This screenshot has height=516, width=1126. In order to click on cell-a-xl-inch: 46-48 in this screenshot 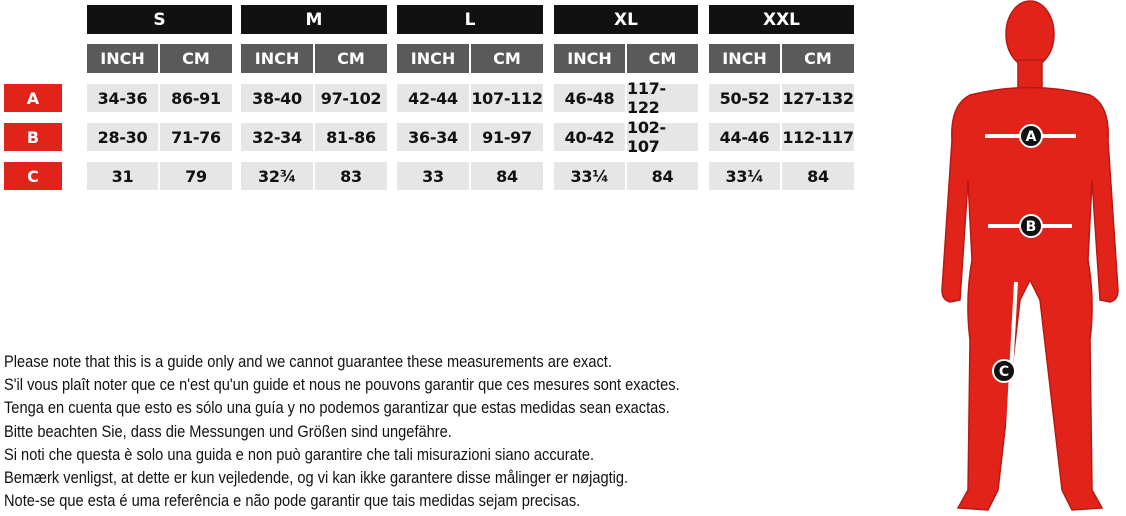, I will do `click(589, 98)`.